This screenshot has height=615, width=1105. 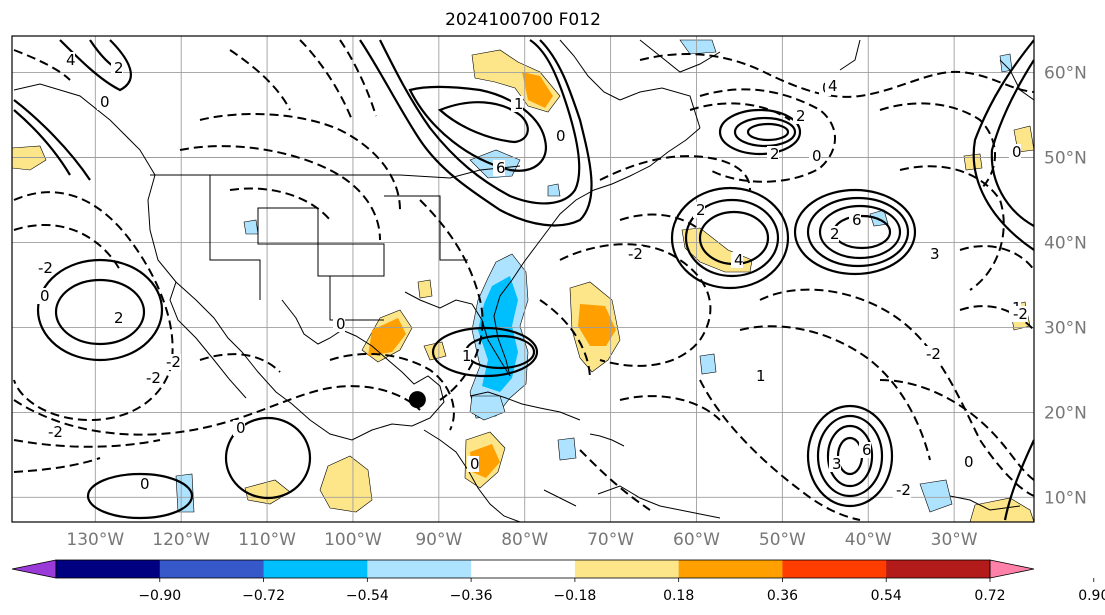 What do you see at coordinates (438, 540) in the screenshot?
I see `longitude-label: 90°W` at bounding box center [438, 540].